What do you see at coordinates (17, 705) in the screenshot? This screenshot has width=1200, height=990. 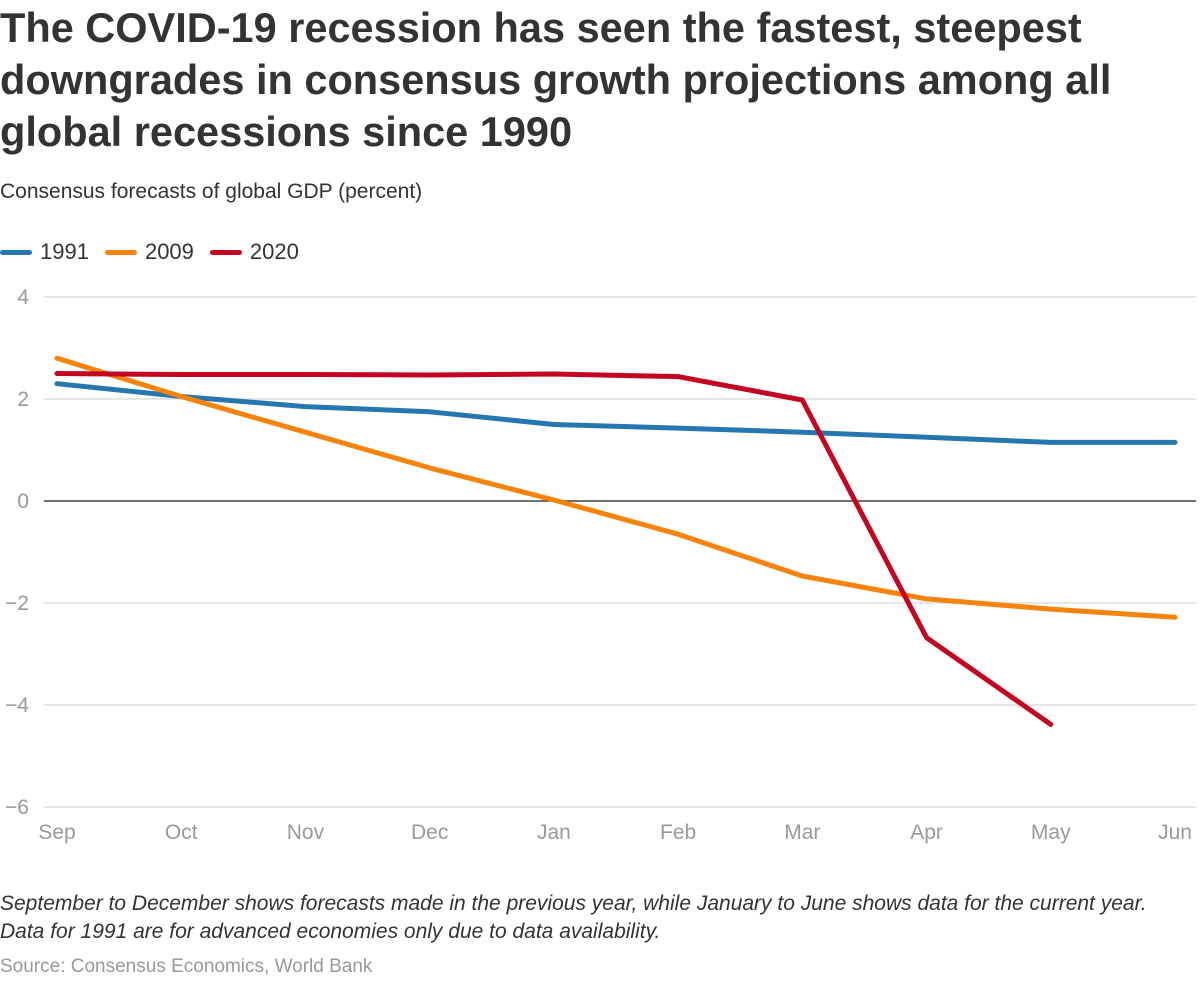 I see `y-tick-label: −4` at bounding box center [17, 705].